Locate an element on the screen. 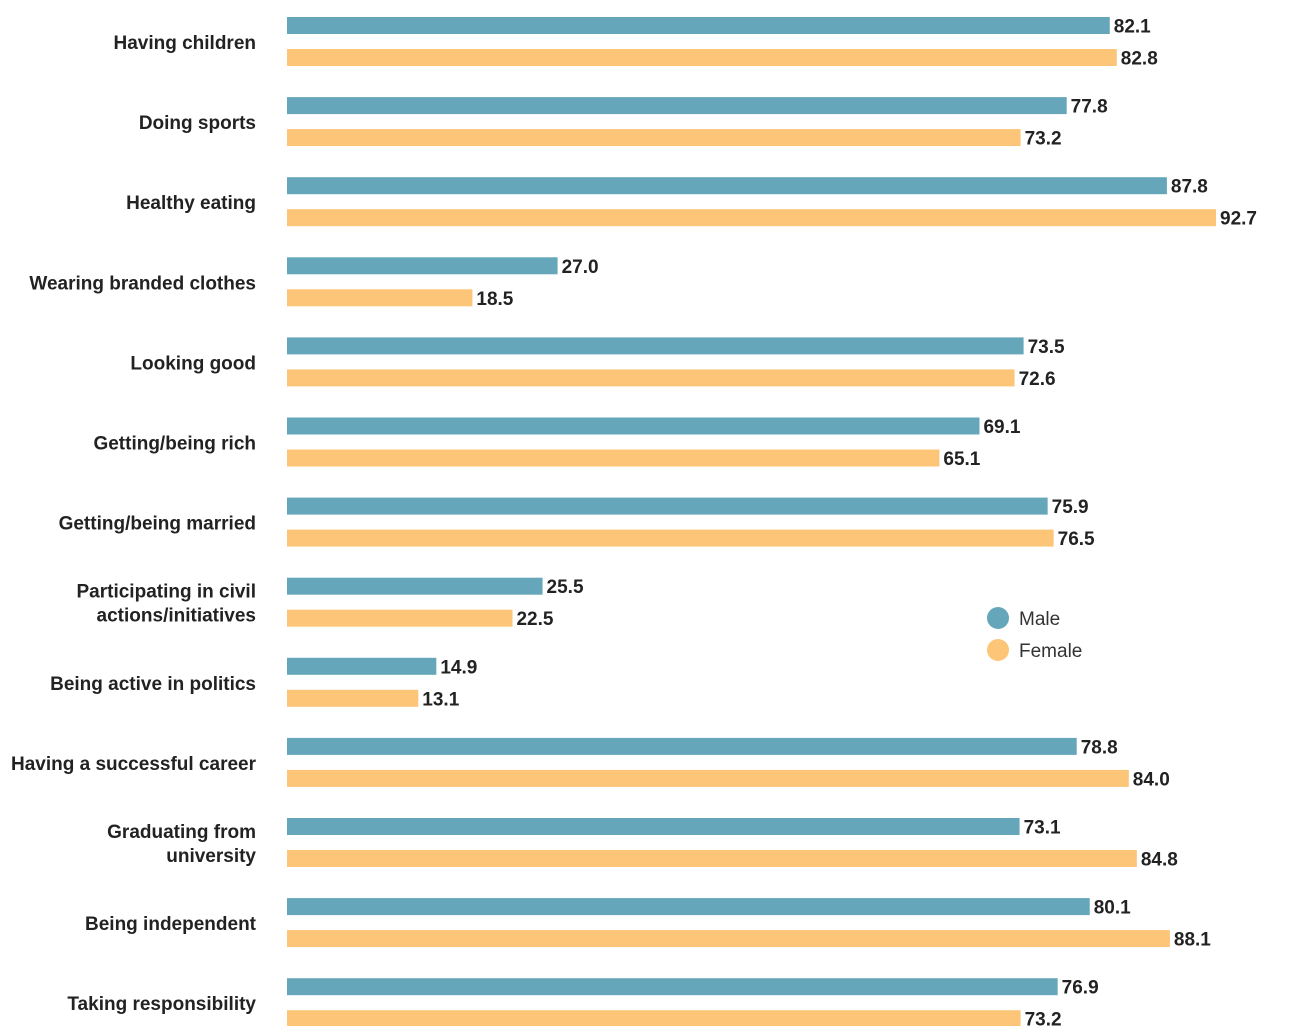 This screenshot has height=1026, width=1314. value-label-male-looking-good: 73.5 is located at coordinates (1046, 347).